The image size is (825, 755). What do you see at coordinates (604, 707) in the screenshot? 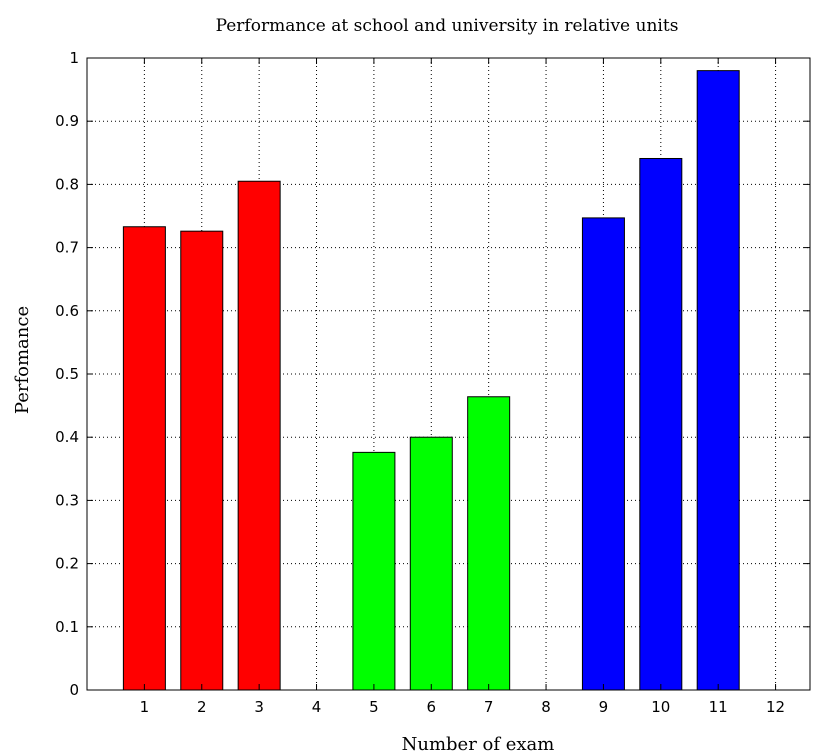
I see `x-tick-label: 9` at bounding box center [604, 707].